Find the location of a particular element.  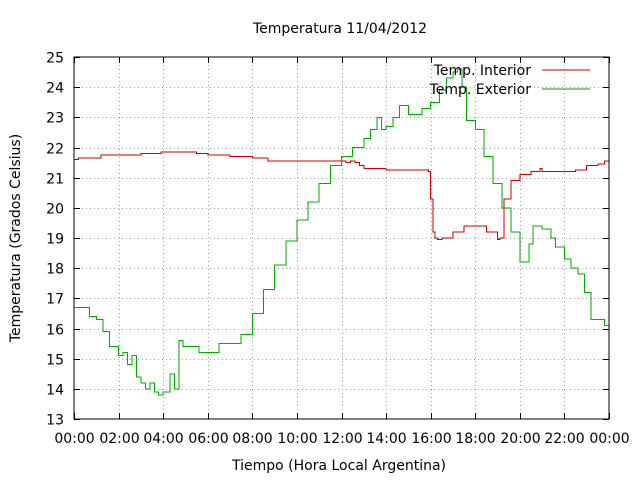

y-tick-label: 20 is located at coordinates (55, 210).